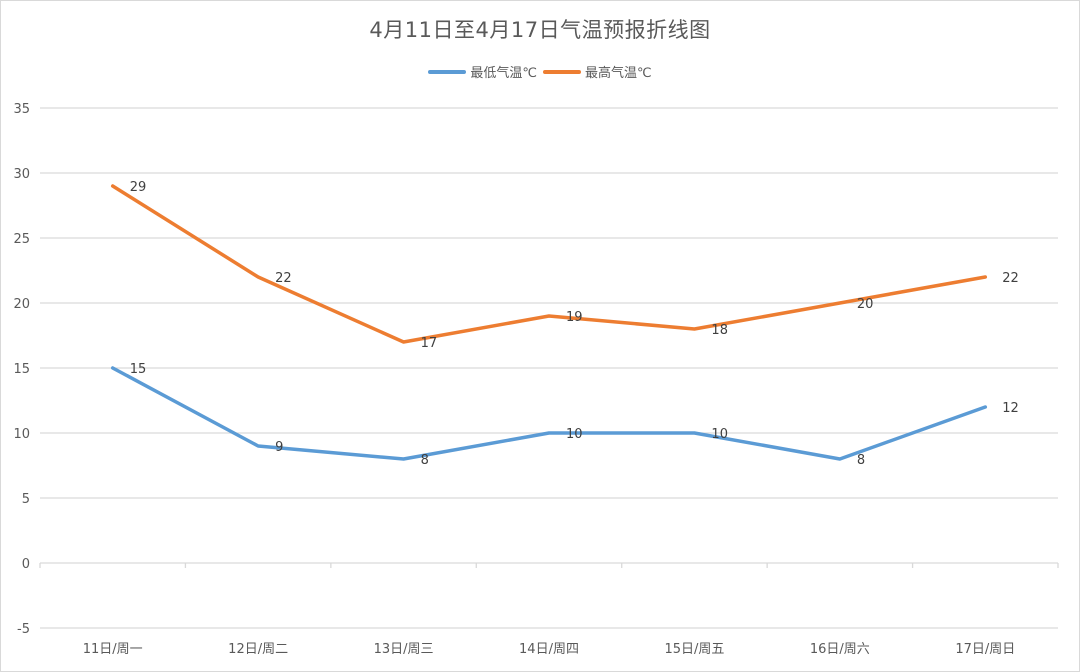 The width and height of the screenshot is (1080, 672). I want to click on y-tick-label: 35, so click(21, 109).